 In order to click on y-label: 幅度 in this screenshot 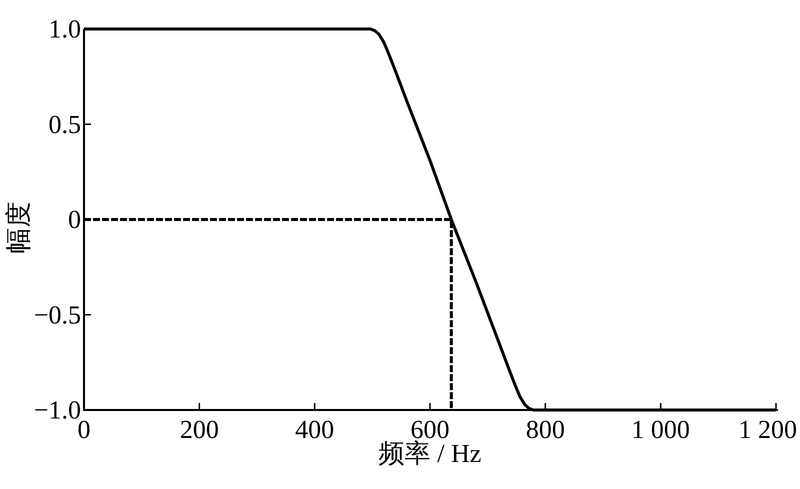, I will do `click(18, 228)`.